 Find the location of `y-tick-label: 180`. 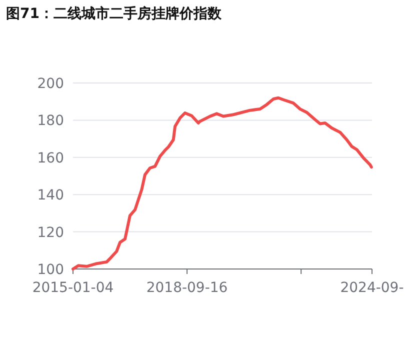

y-tick-label: 180 is located at coordinates (50, 121).